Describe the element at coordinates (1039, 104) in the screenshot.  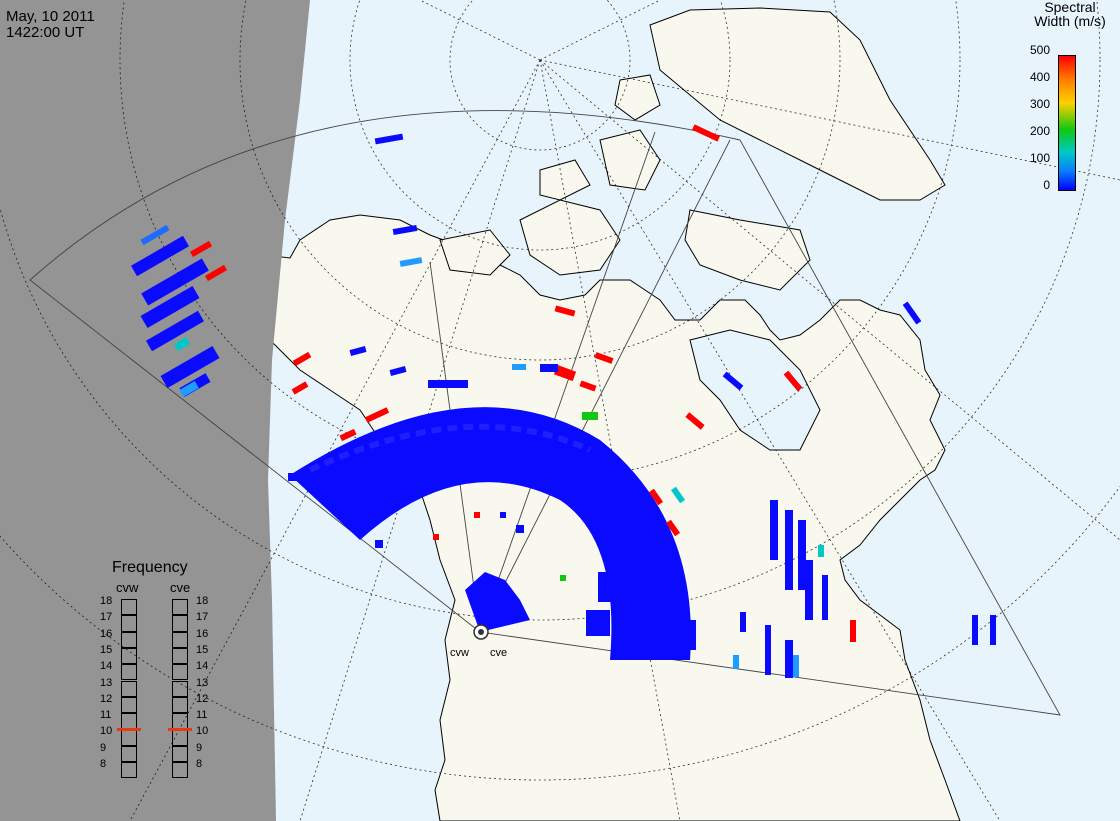
I see `colorbar-tick-300: 300` at that location.